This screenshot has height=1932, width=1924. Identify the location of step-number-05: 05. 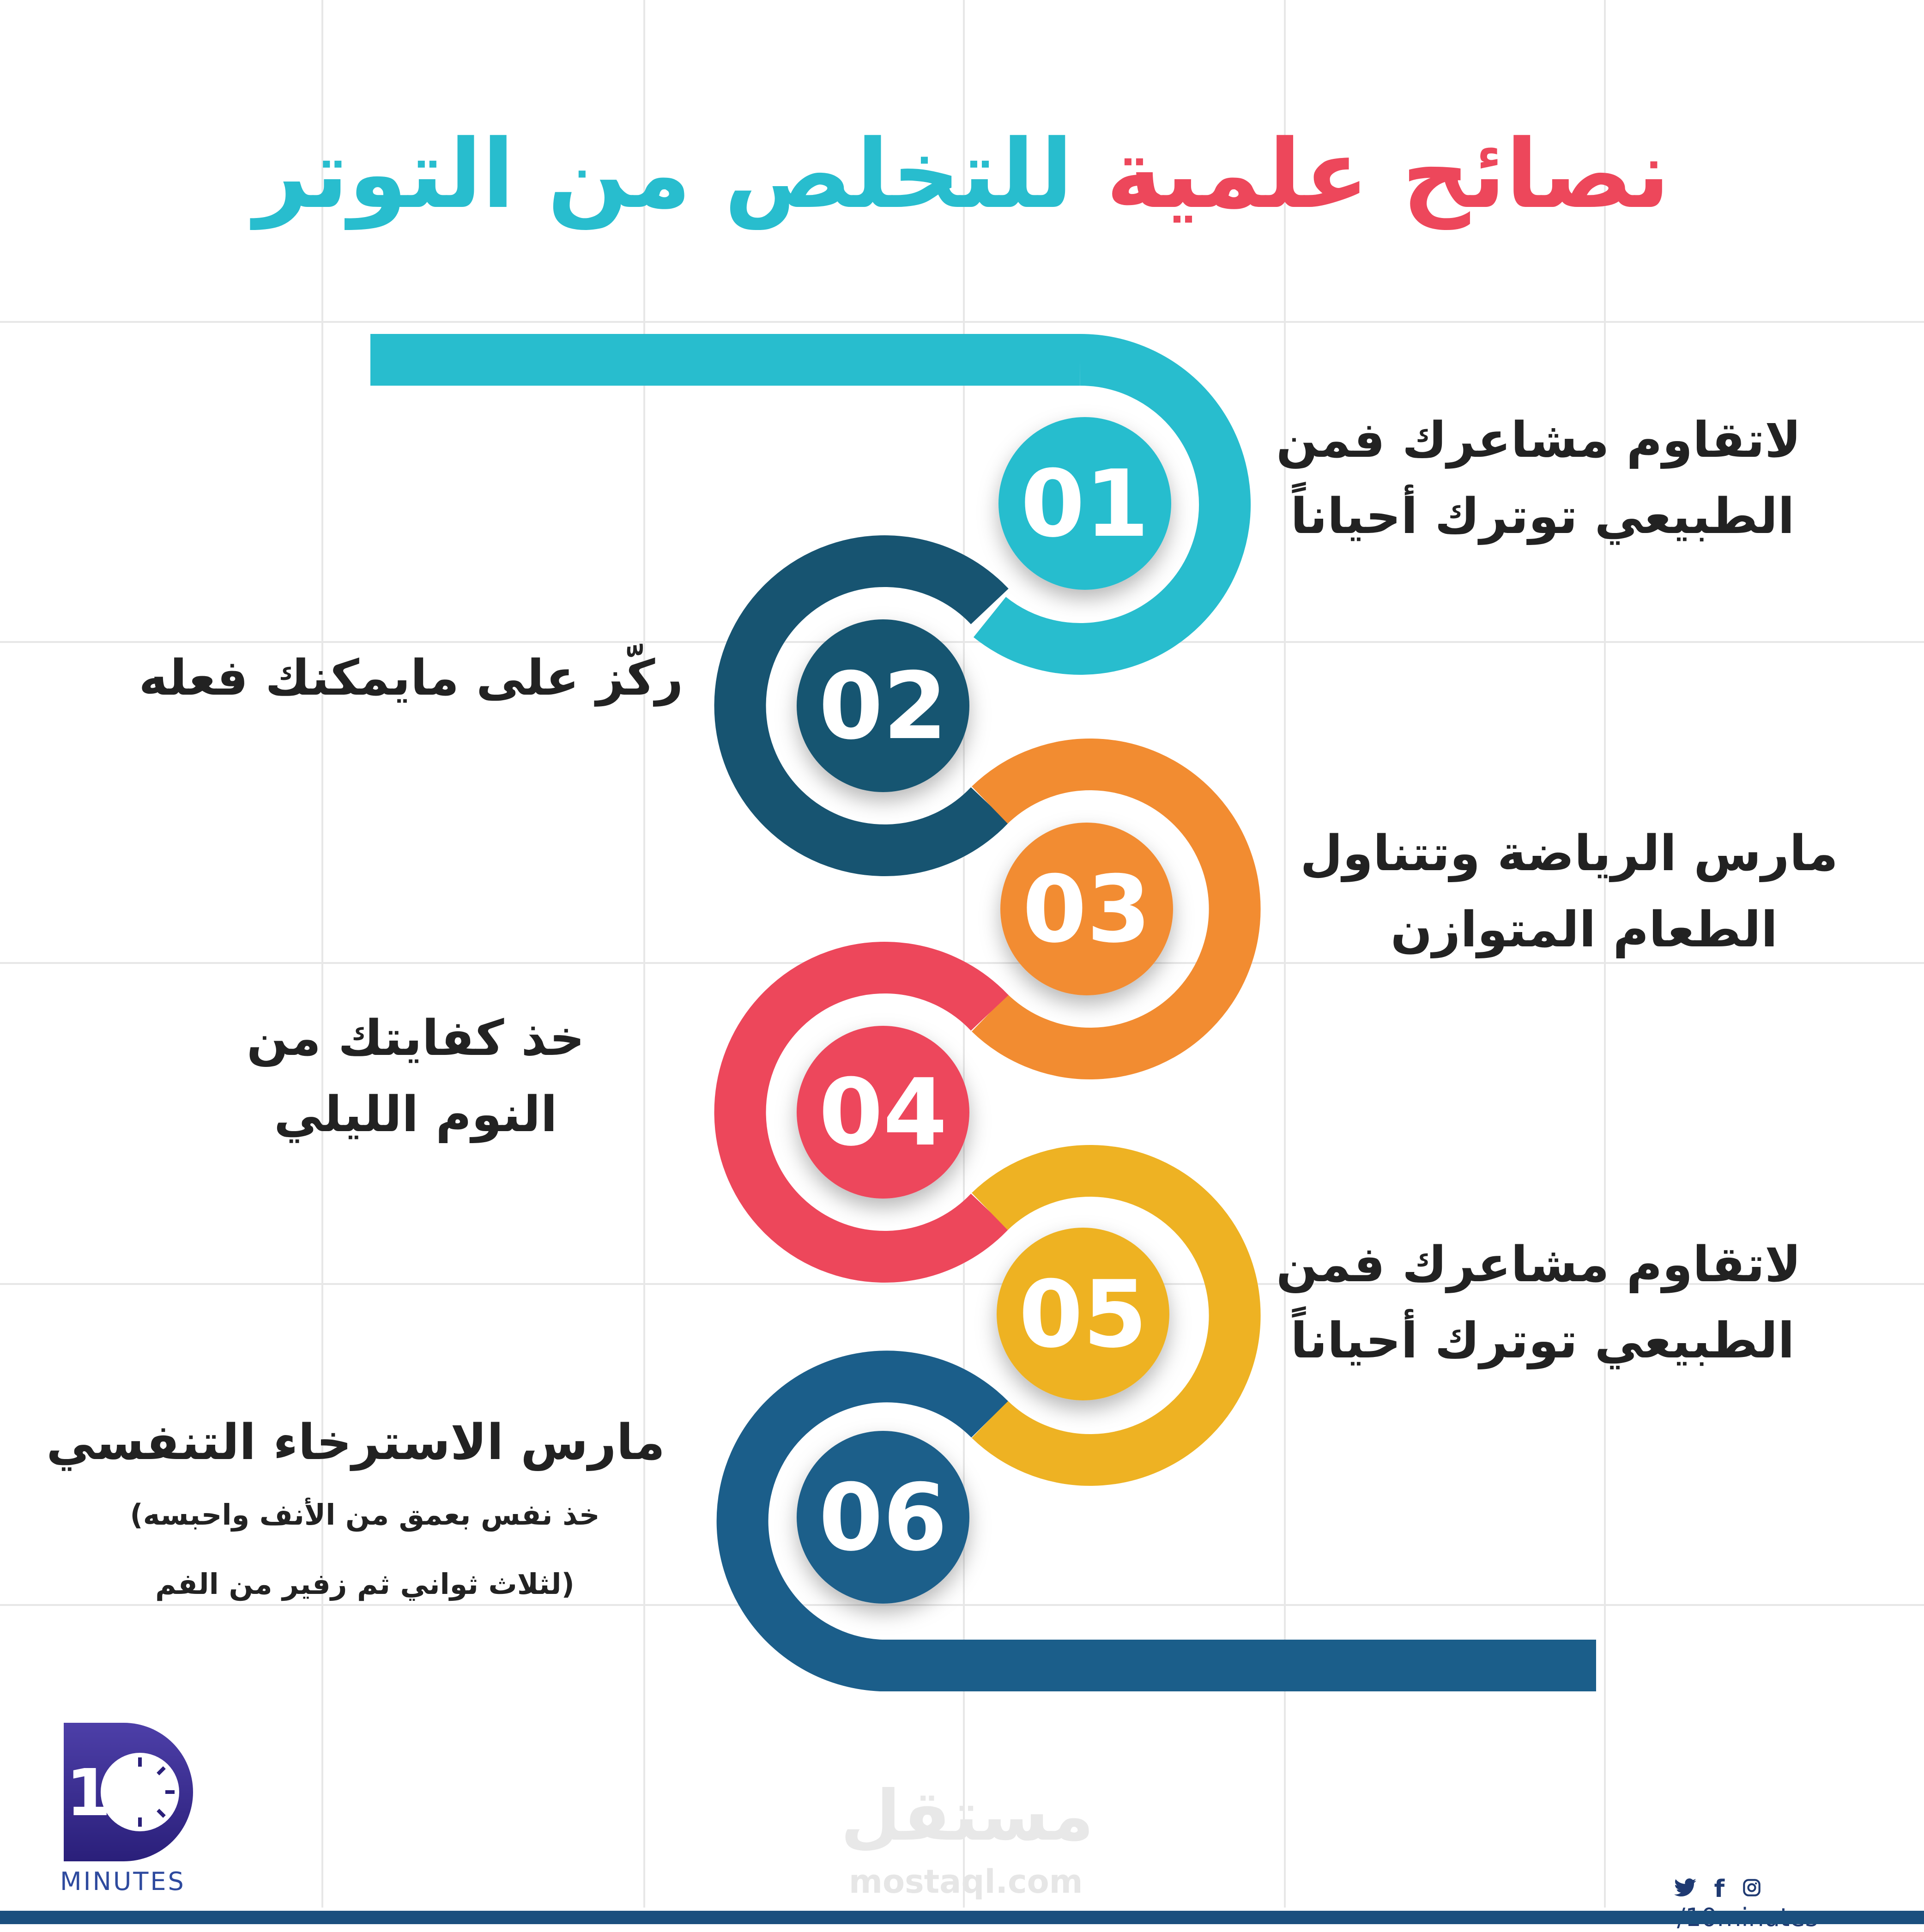
(1083, 1315).